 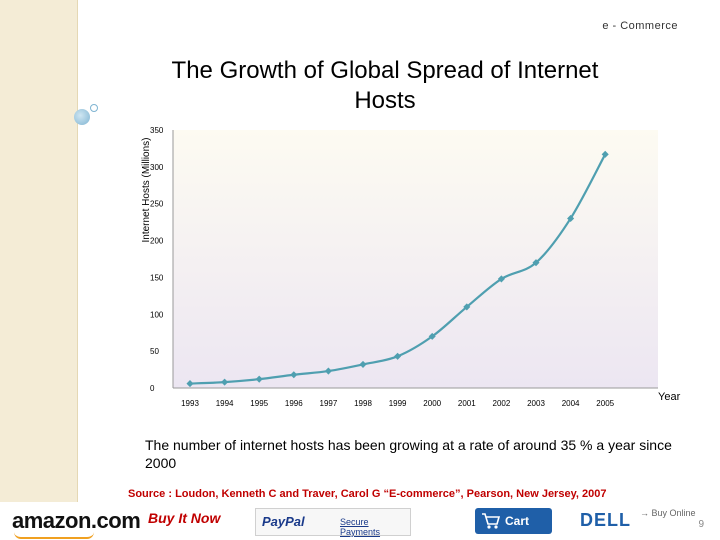 I want to click on x-tick-label: 2003, so click(x=536, y=403).